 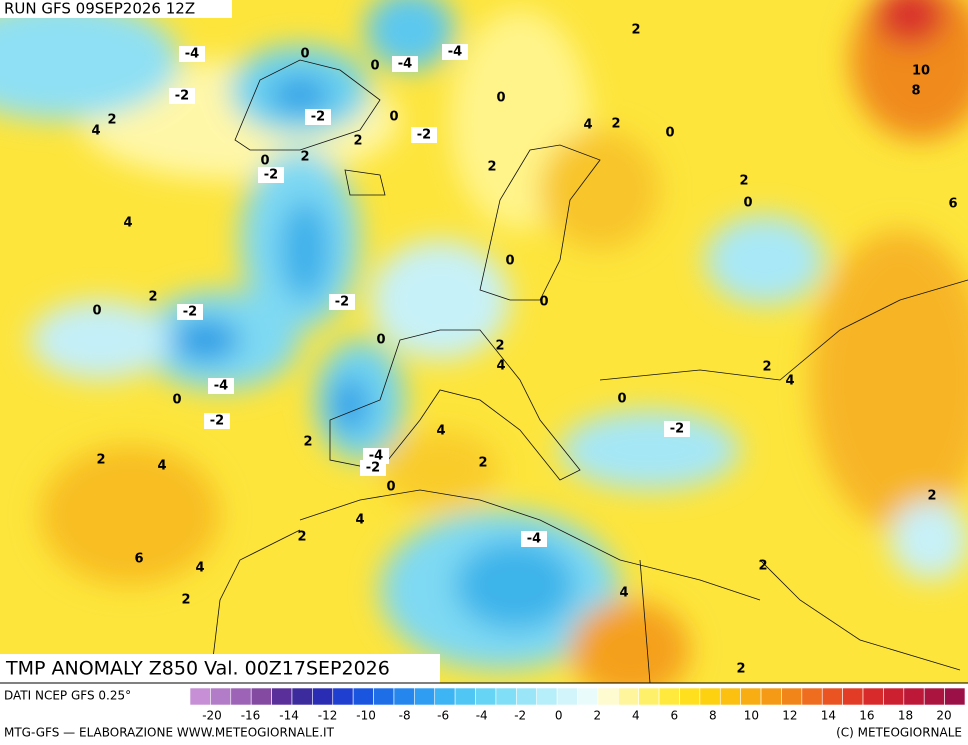 I want to click on data-source: DATI NCEP GFS 0.25°, so click(x=67, y=696).